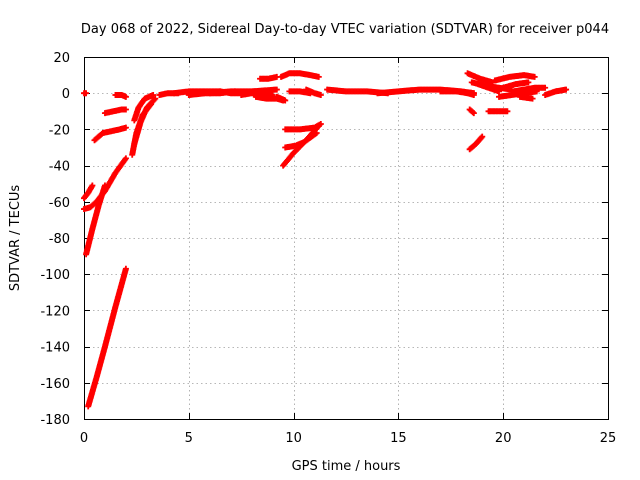 This screenshot has width=640, height=480. I want to click on y-tick-label: -140, so click(55, 348).